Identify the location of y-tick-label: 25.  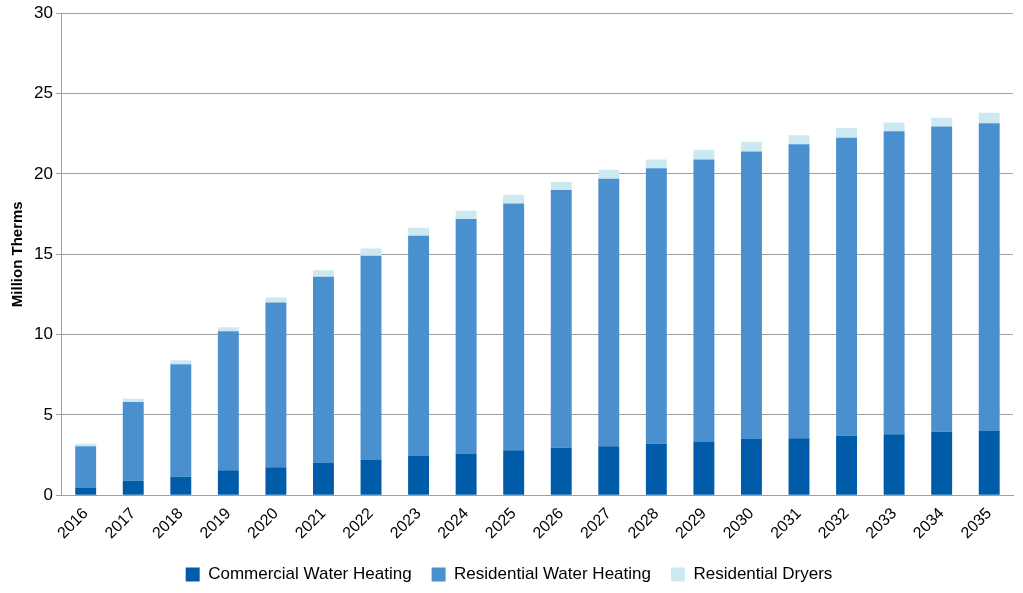
(43, 93).